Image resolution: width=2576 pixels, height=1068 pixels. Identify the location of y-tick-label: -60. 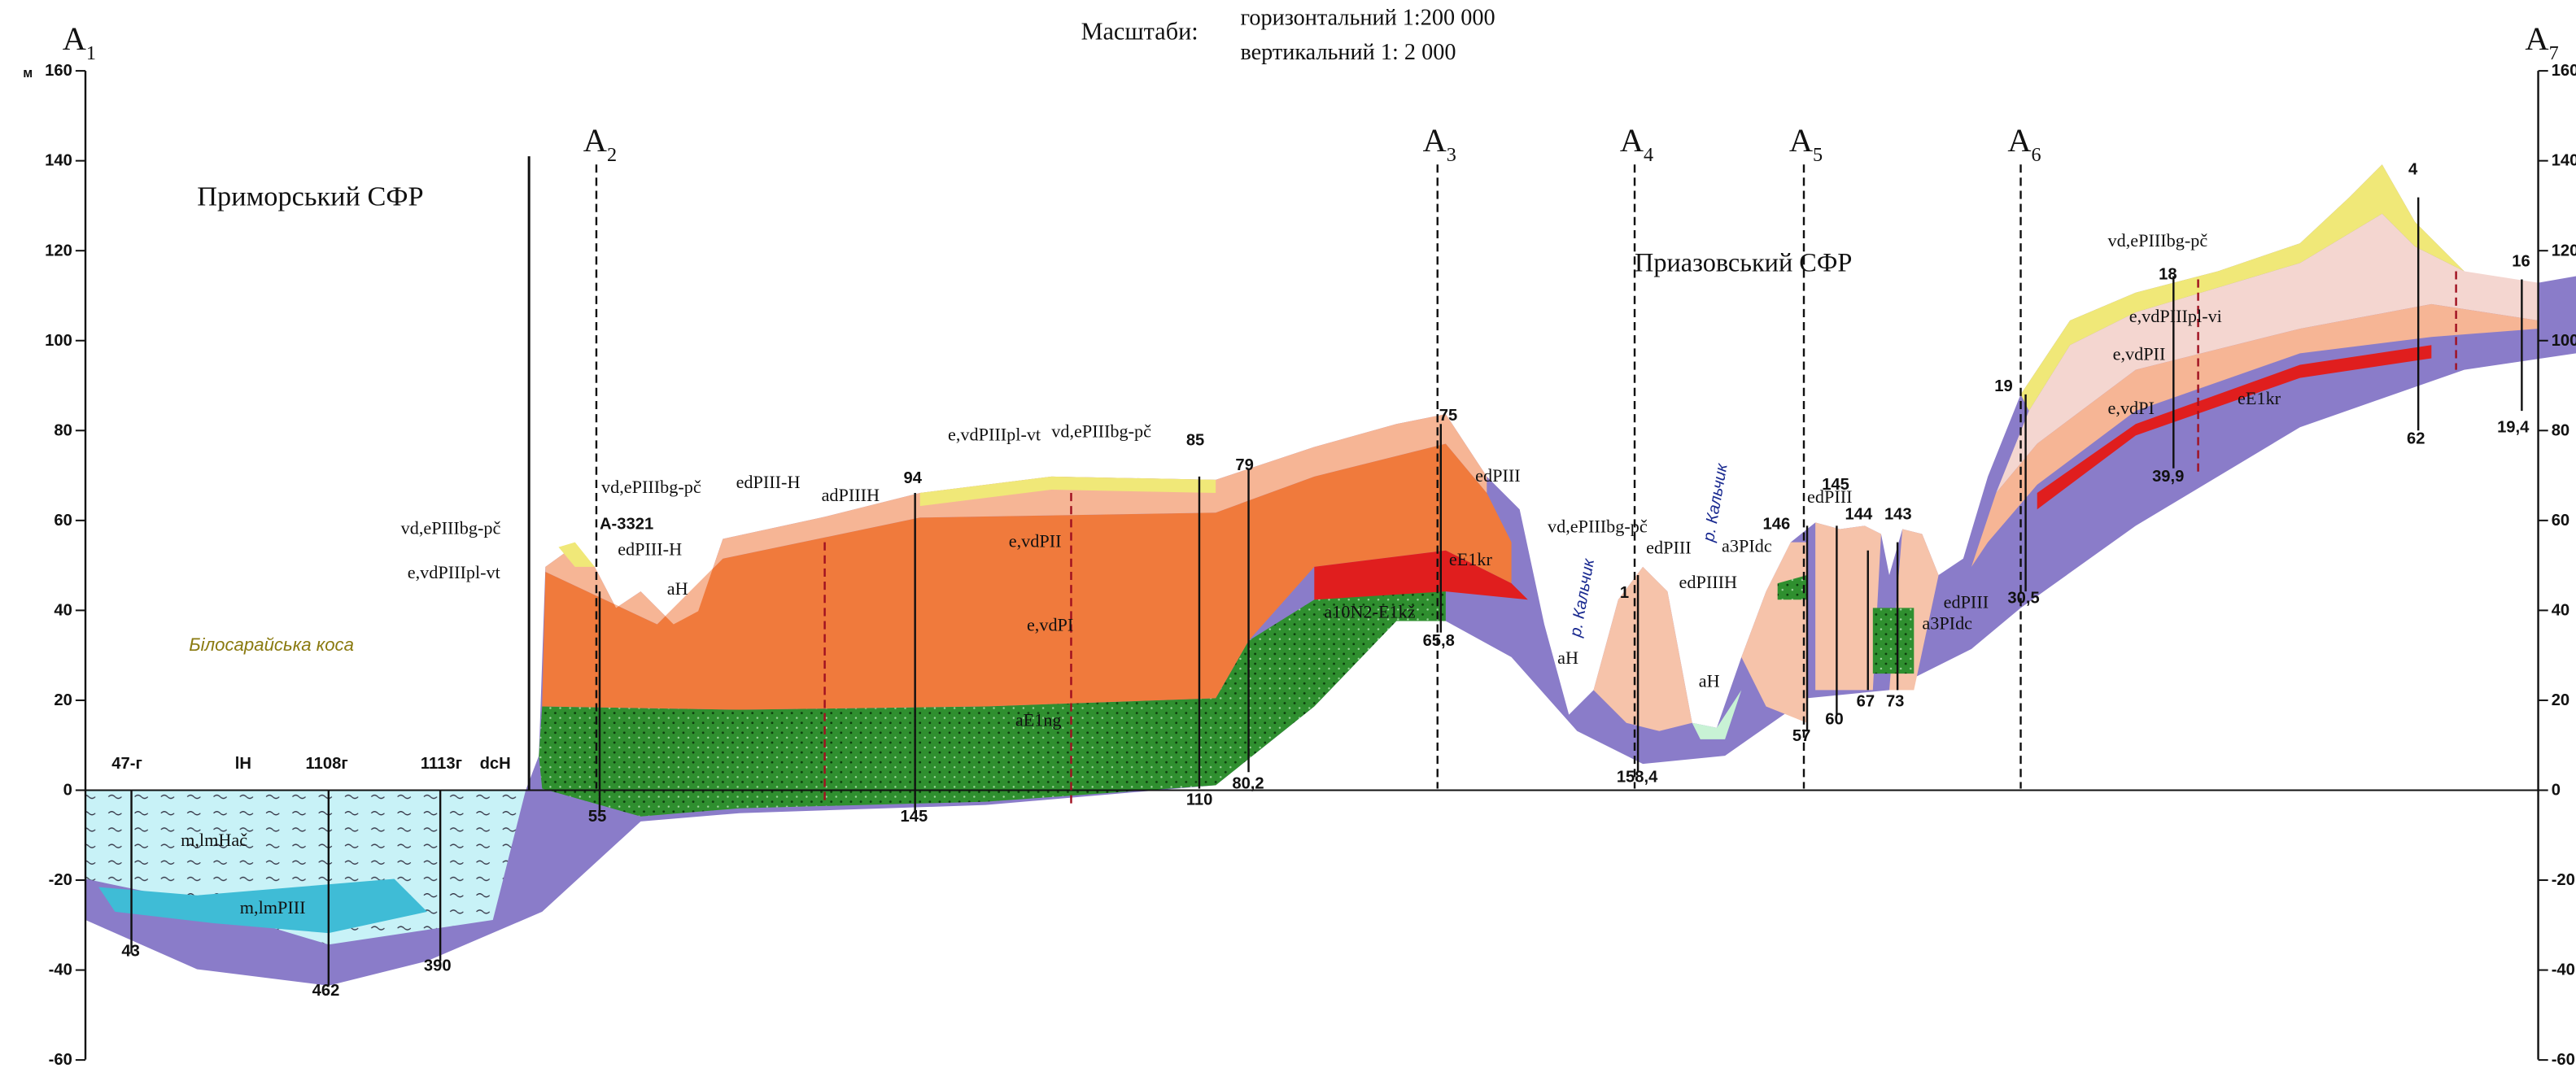
(2563, 1059).